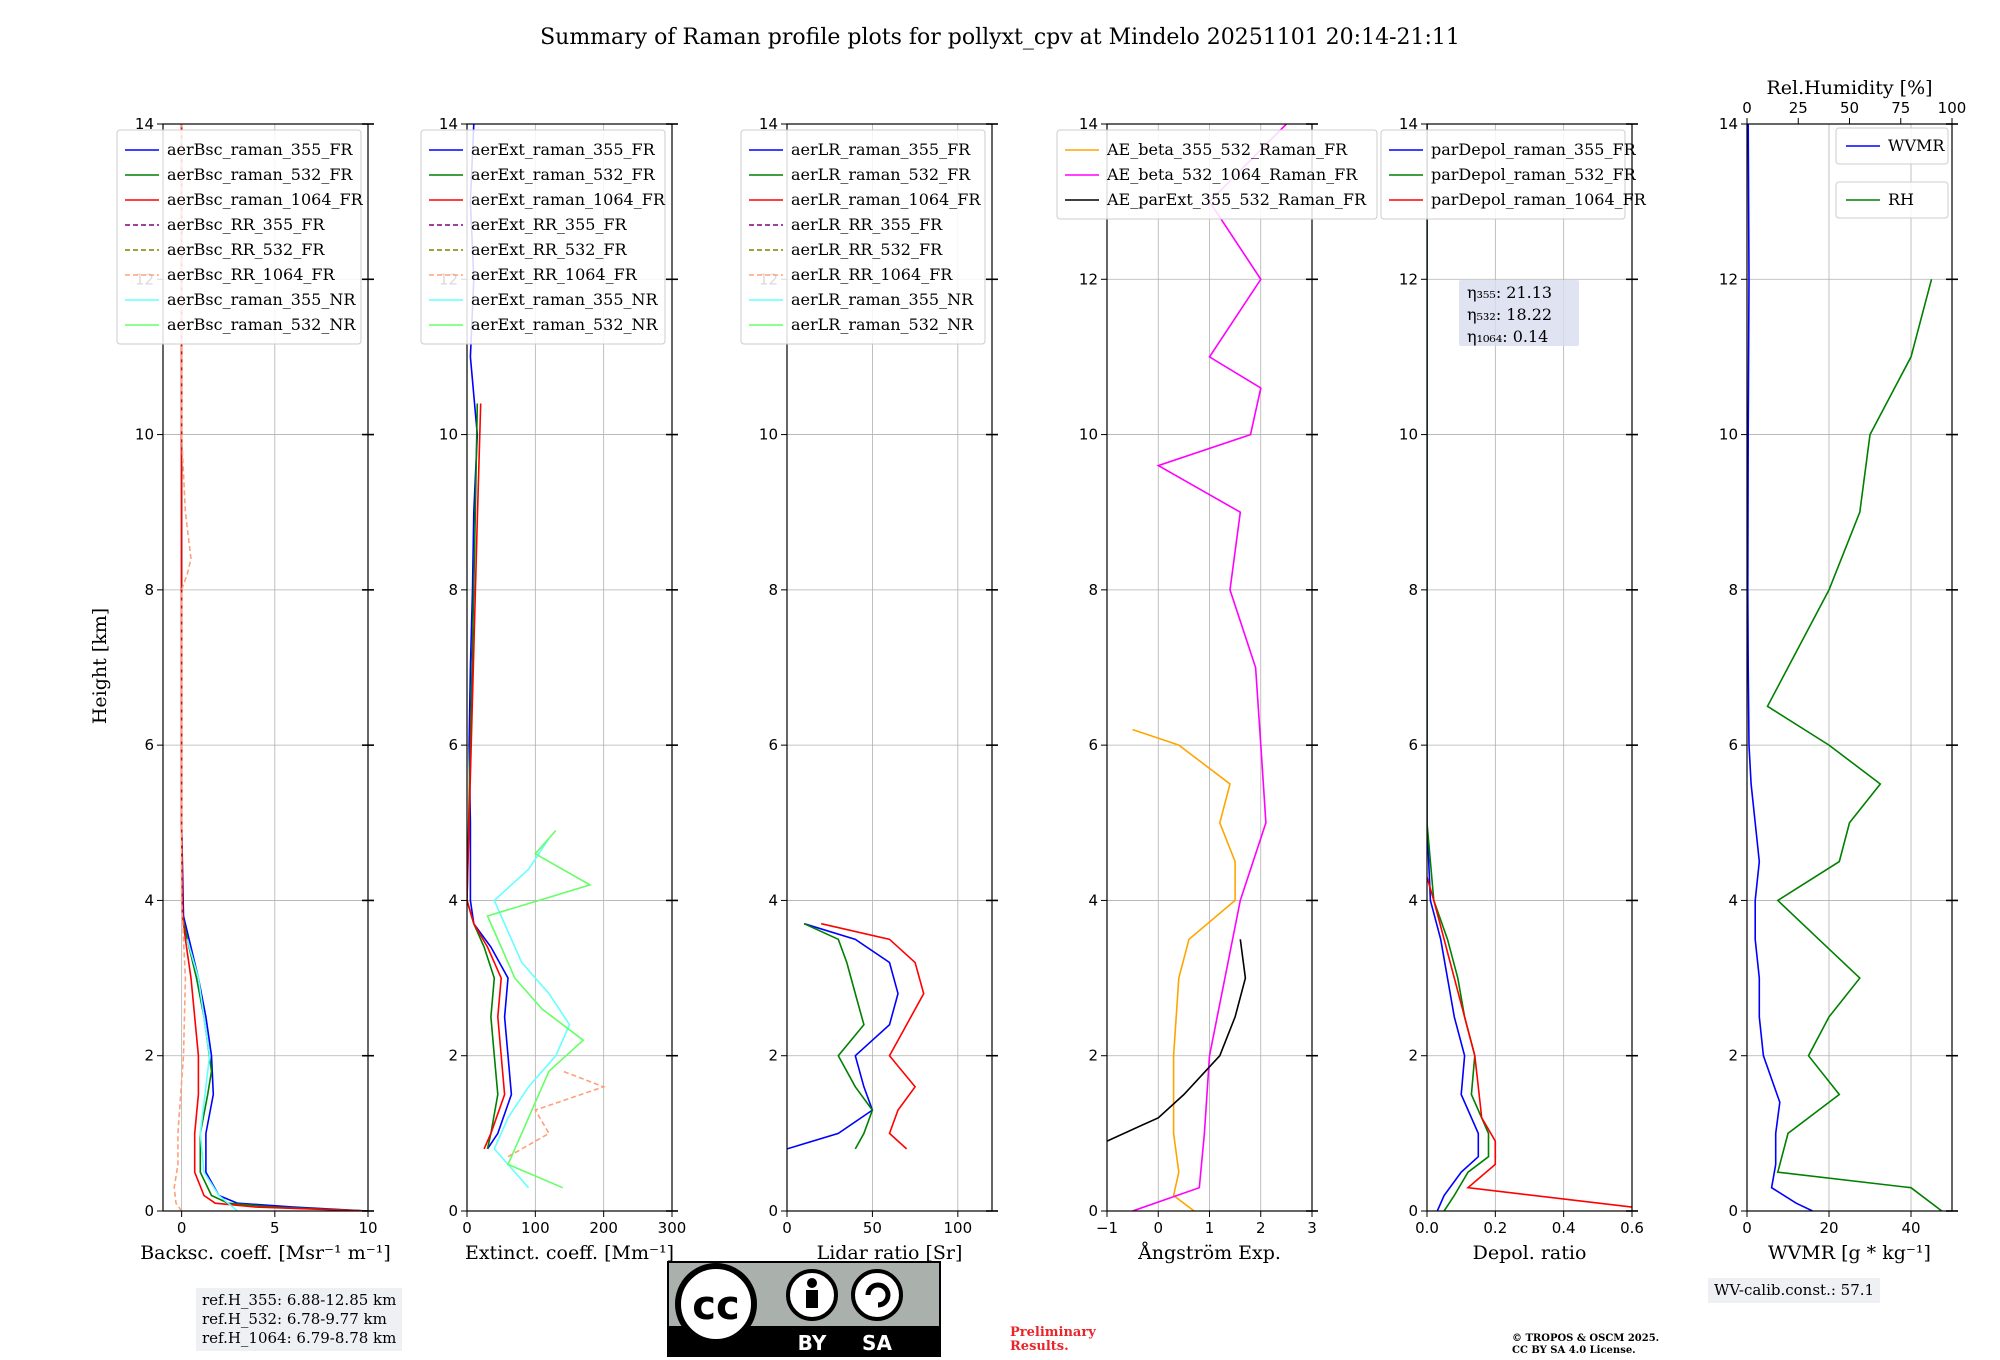 This screenshot has width=2000, height=1360. I want to click on x-axis-label: Backsc. coeff. [Msr⁻¹ m⁻¹], so click(265, 1253).